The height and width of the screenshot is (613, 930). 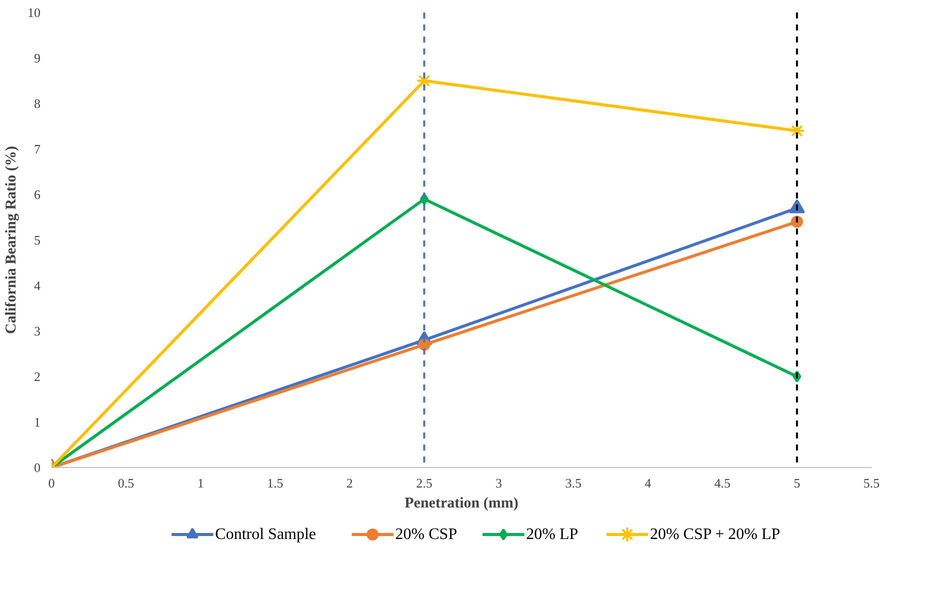 What do you see at coordinates (573, 483) in the screenshot?
I see `x-tick-label: 3.5` at bounding box center [573, 483].